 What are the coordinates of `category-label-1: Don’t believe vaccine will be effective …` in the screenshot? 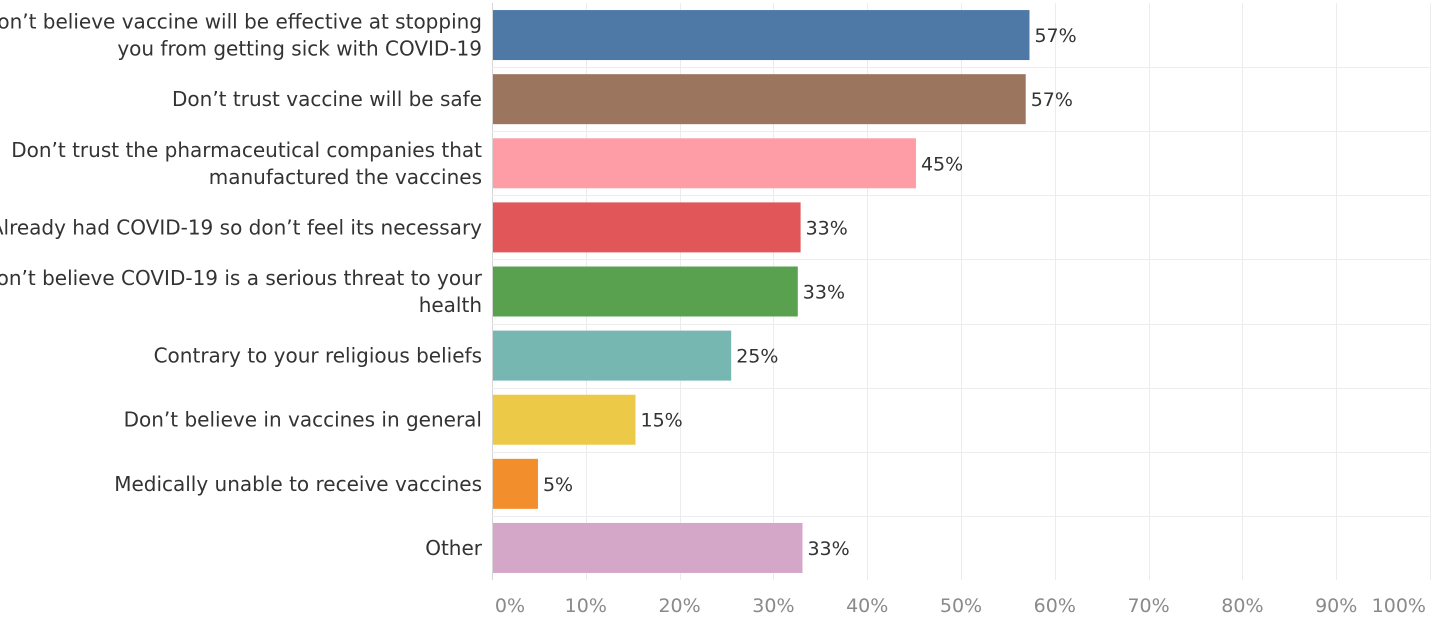 It's located at (241, 35).